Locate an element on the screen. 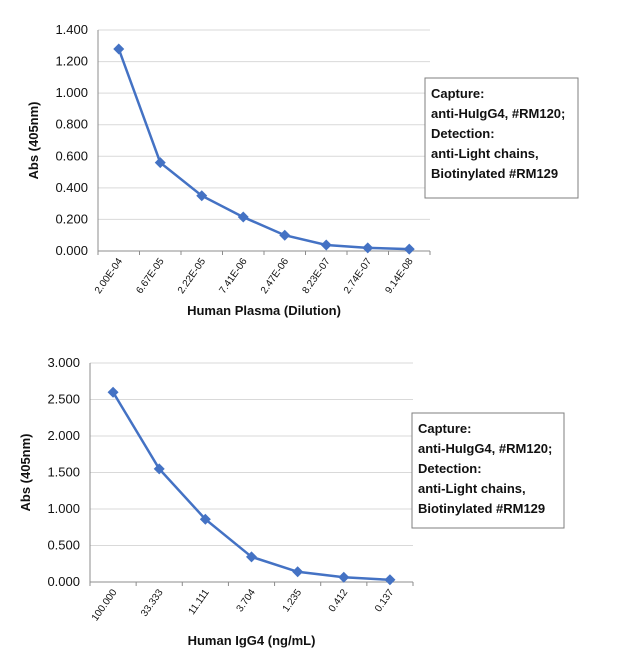 The height and width of the screenshot is (660, 640). y-tick-label: 1.200 is located at coordinates (71, 61).